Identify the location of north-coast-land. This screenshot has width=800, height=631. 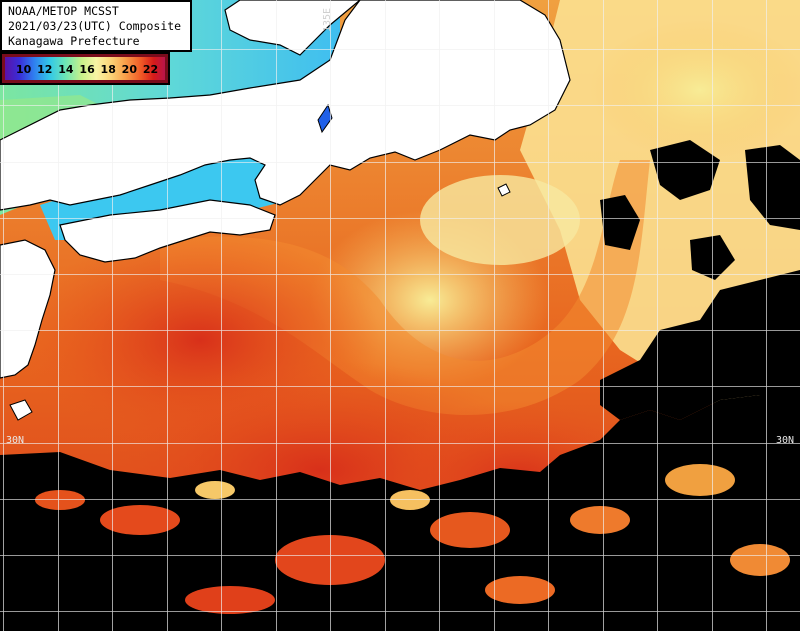
(292, 28).